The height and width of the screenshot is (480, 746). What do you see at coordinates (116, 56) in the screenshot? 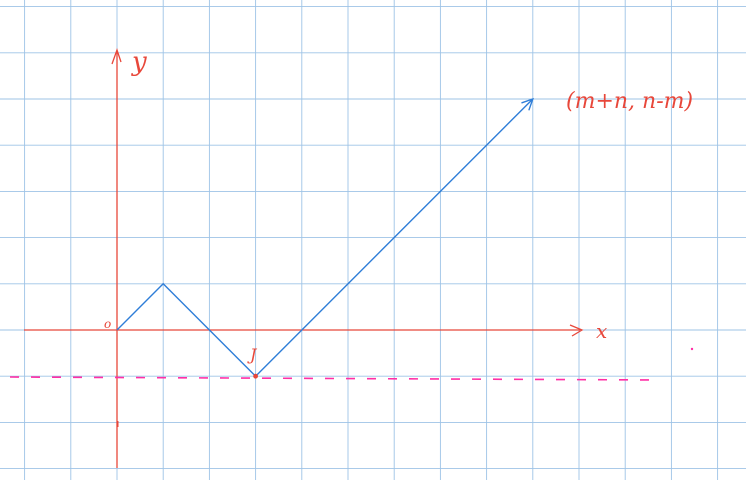
I see `y-axis-arrowhead` at bounding box center [116, 56].